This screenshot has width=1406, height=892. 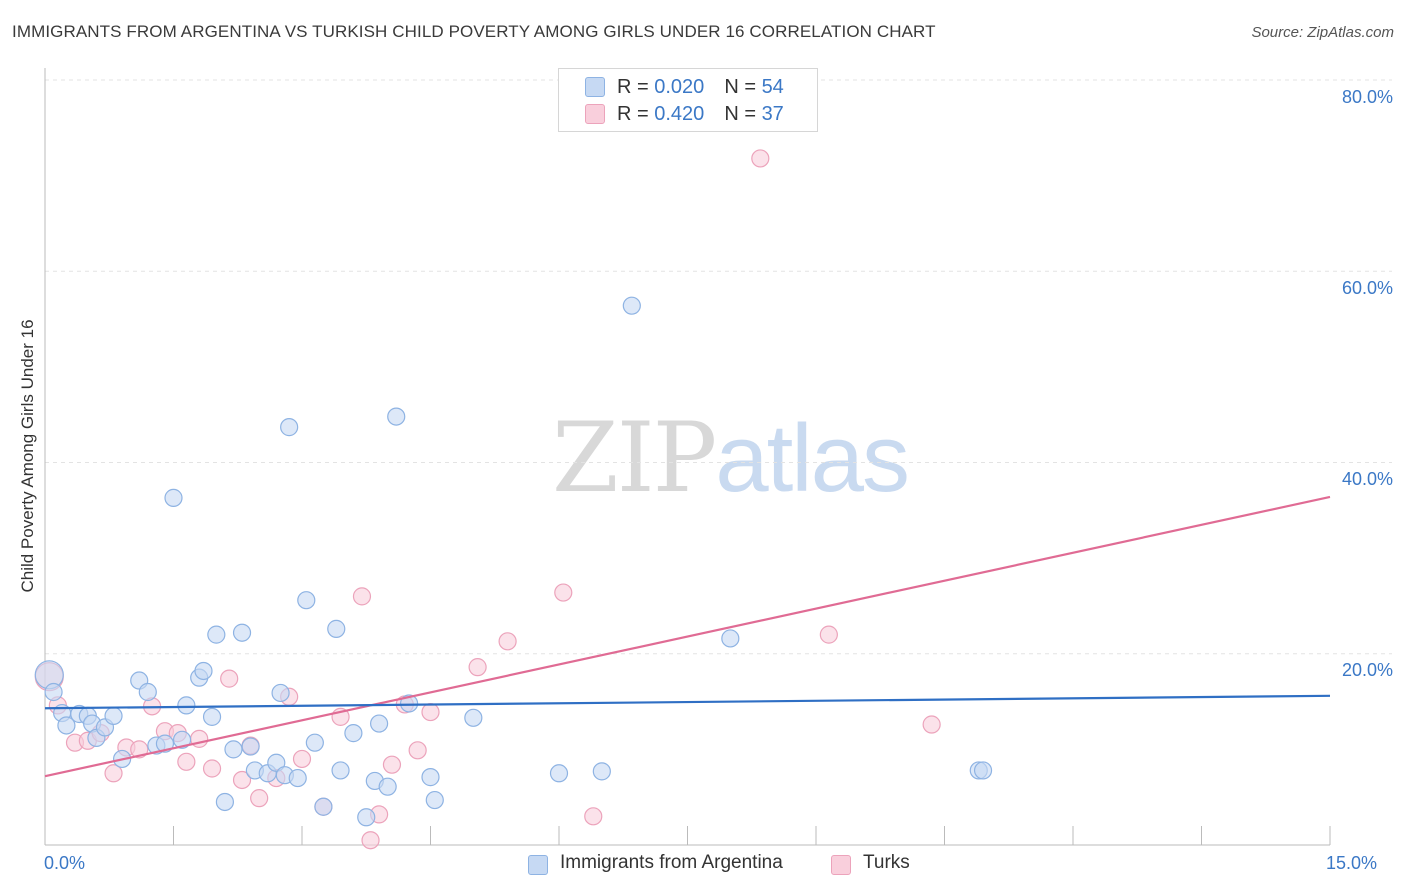 What do you see at coordinates (27, 456) in the screenshot?
I see `y-axis-label: Child Poverty Among Girls Under 16` at bounding box center [27, 456].